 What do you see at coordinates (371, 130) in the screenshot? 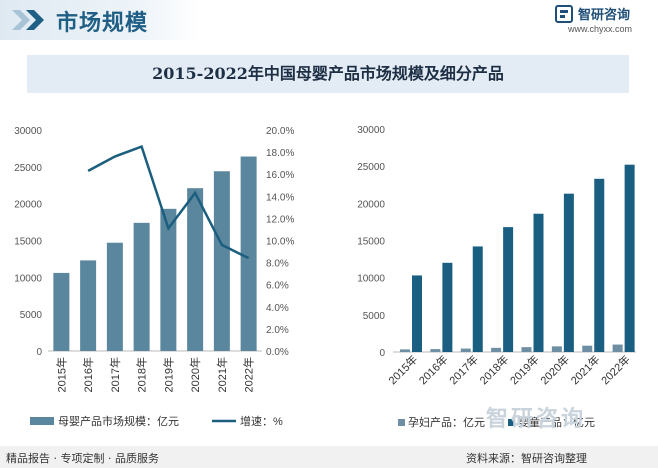
I see `y-axis-tick-label: 30000` at bounding box center [371, 130].